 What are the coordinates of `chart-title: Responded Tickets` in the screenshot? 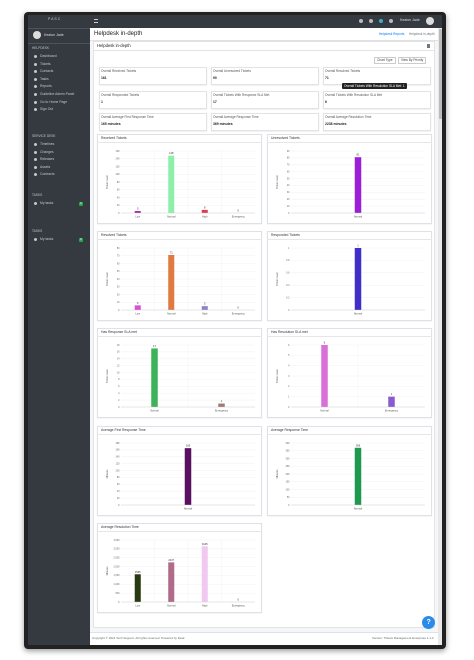 It's located at (285, 235).